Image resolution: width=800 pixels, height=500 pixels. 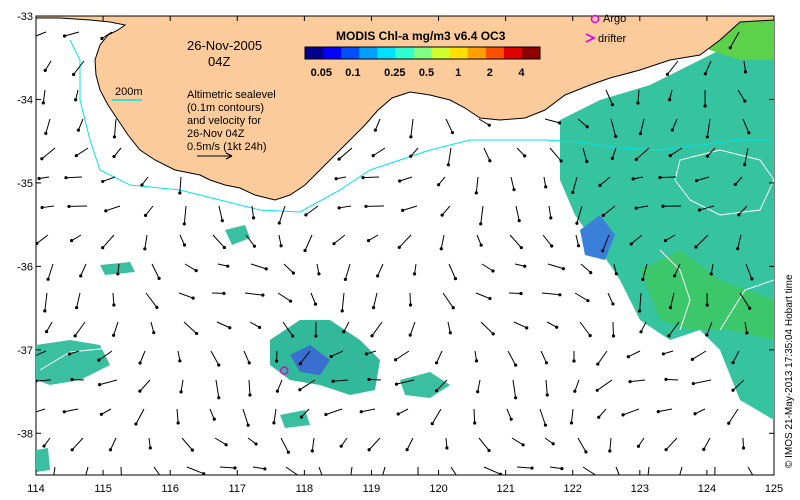 I want to click on credit-text: © IMOS 21-May-2013 17:35:04 Hobart time, so click(x=789, y=371).